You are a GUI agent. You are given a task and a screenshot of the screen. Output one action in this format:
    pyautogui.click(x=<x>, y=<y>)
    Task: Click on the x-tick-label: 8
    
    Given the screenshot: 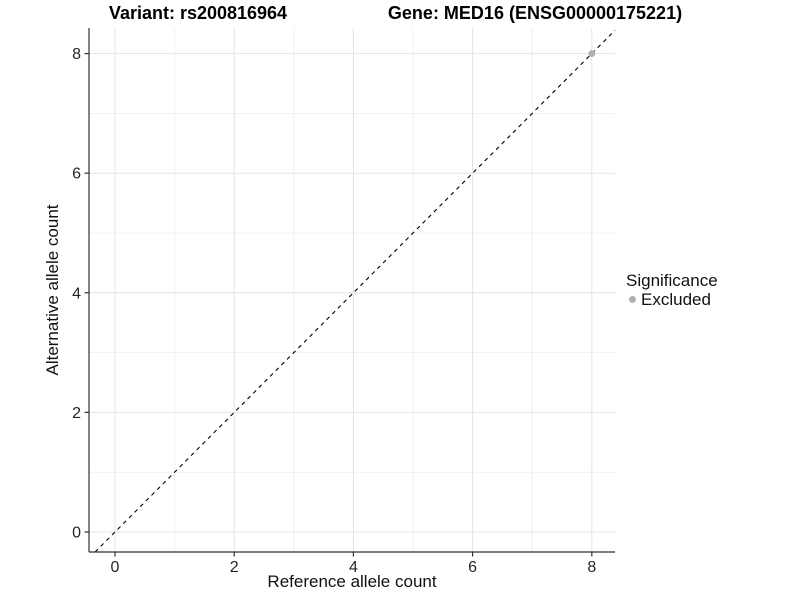 What is the action you would take?
    pyautogui.click(x=591, y=567)
    